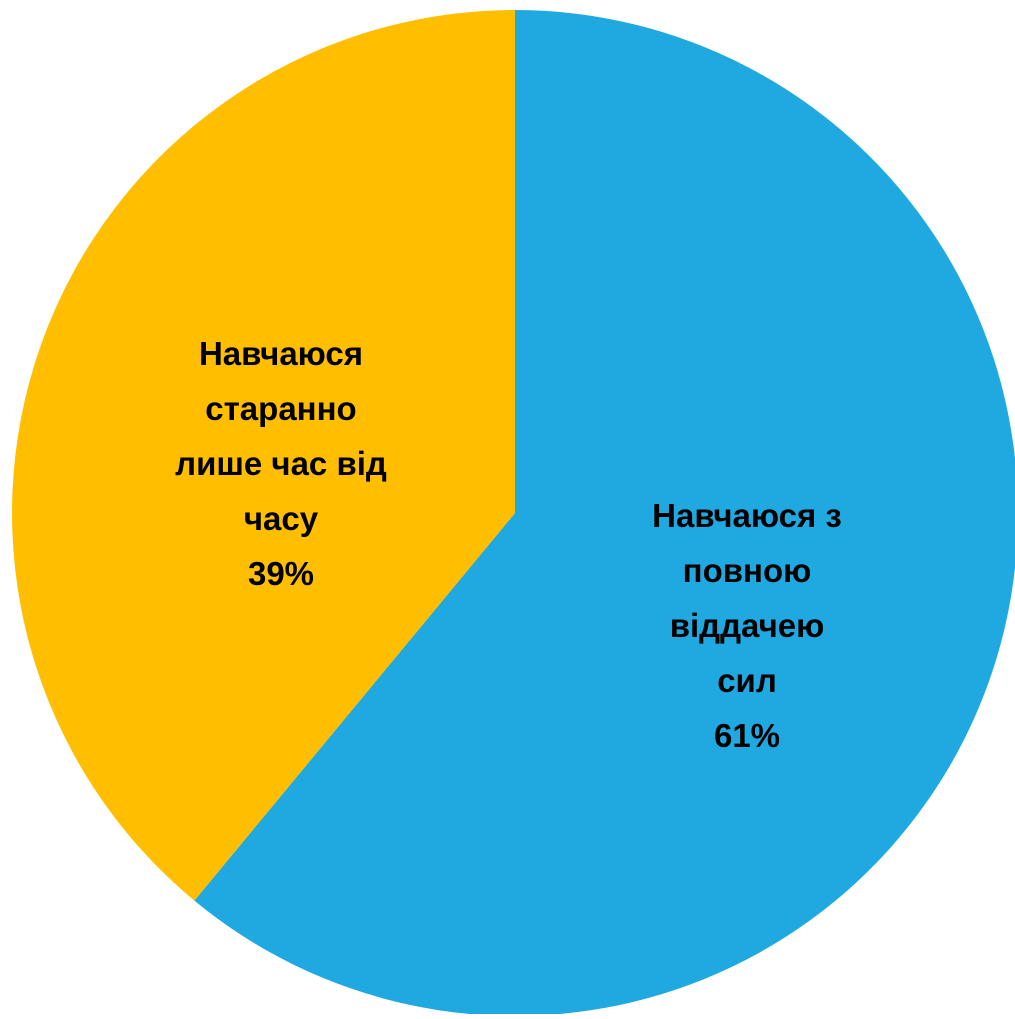 This screenshot has width=1015, height=1019. What do you see at coordinates (281, 573) in the screenshot?
I see `pie-slice-value-label: 39%` at bounding box center [281, 573].